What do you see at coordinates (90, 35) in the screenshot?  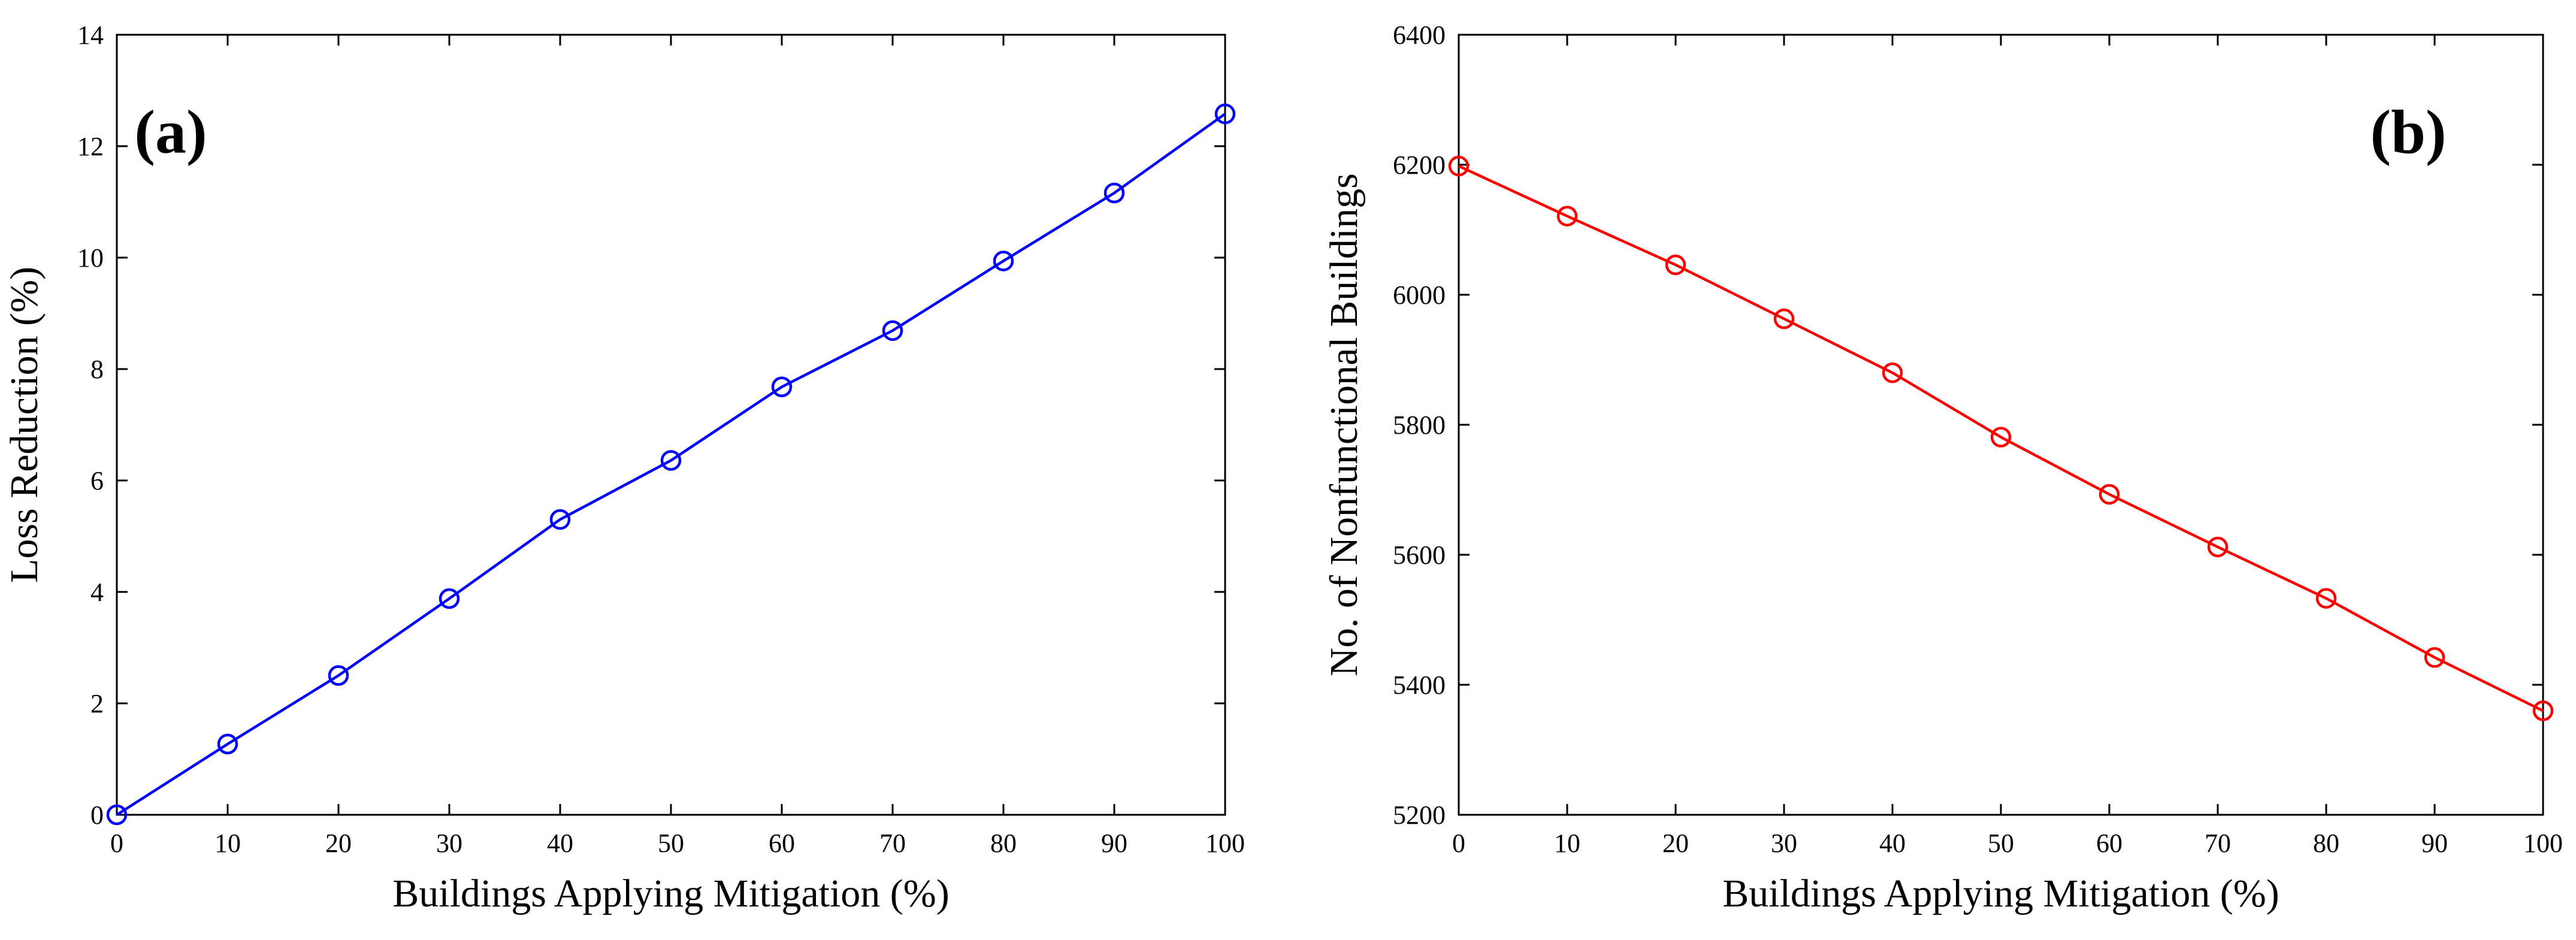 I see `y-tick-label: 14` at bounding box center [90, 35].